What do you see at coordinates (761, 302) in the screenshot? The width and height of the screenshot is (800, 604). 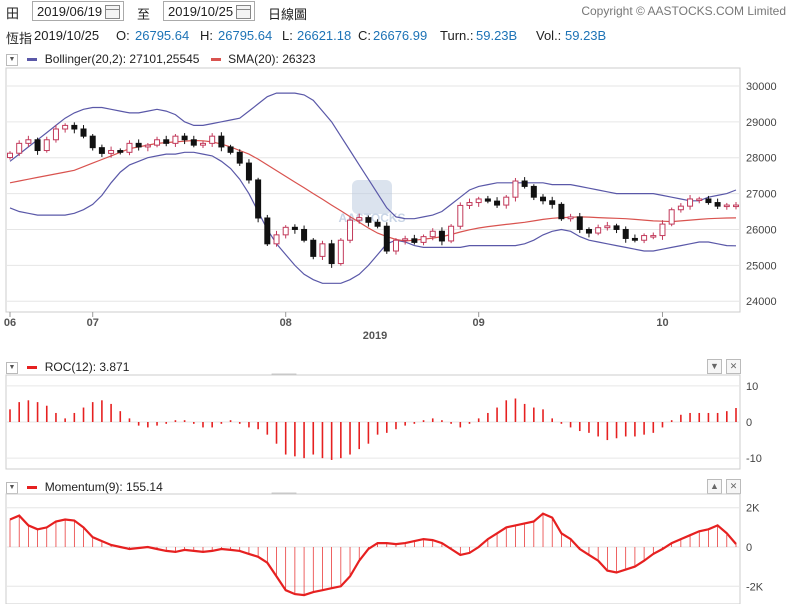 I see `price-y-tick-label: 24000` at bounding box center [761, 302].